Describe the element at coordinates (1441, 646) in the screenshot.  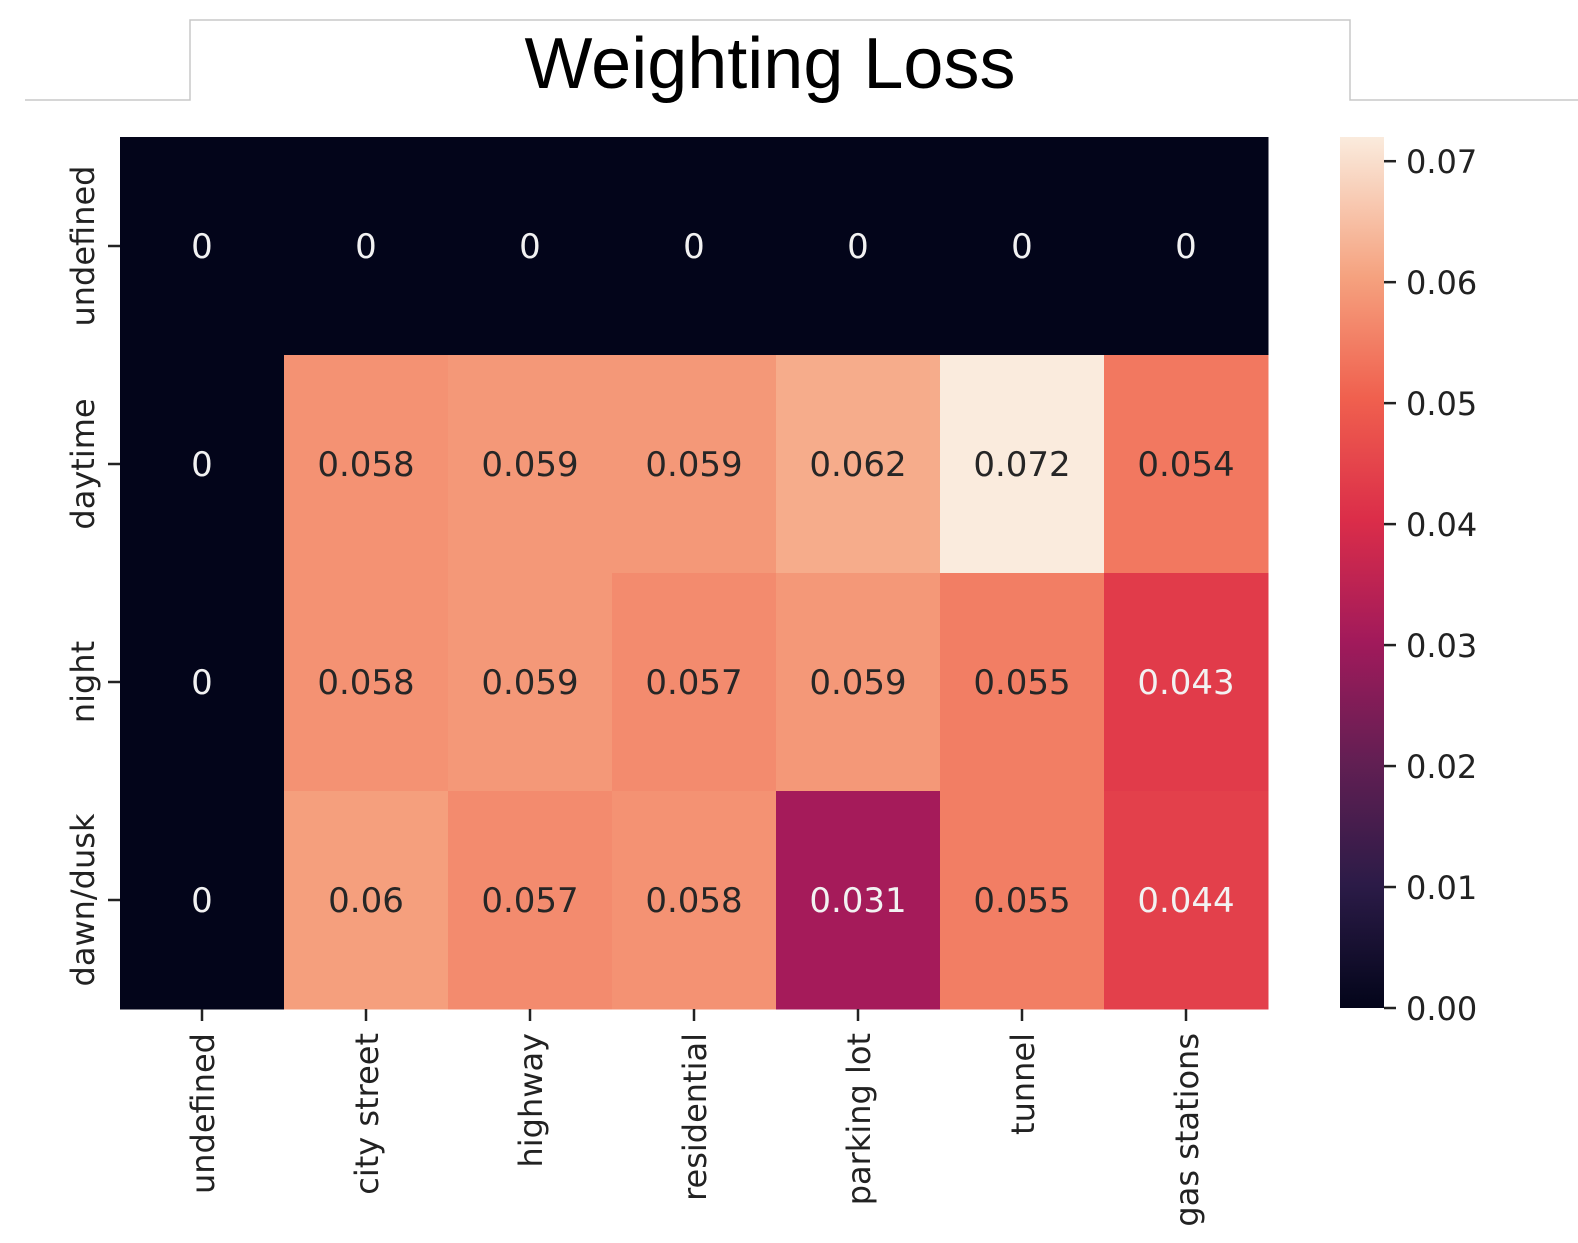
I see `colorbar-tick-label: 0.03` at that location.